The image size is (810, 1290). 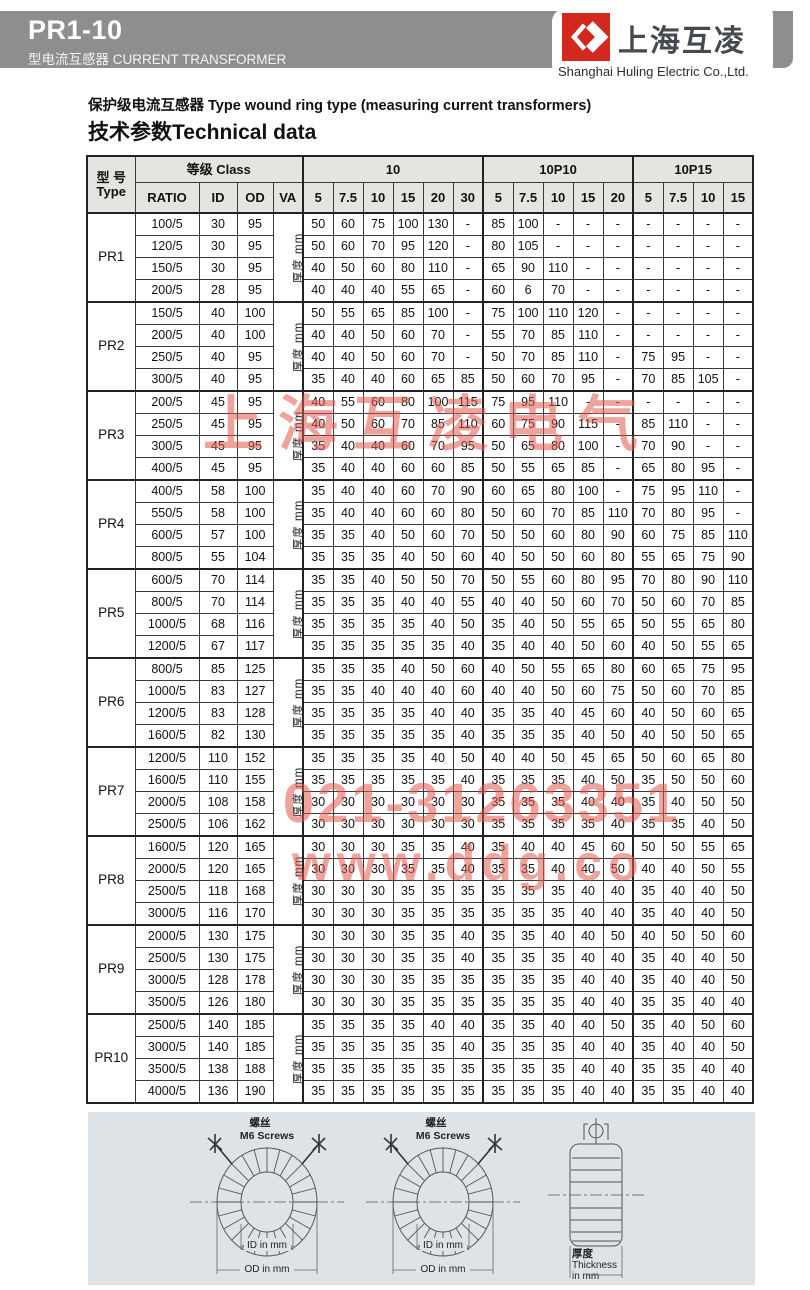 I want to click on cell: 67, so click(x=218, y=647).